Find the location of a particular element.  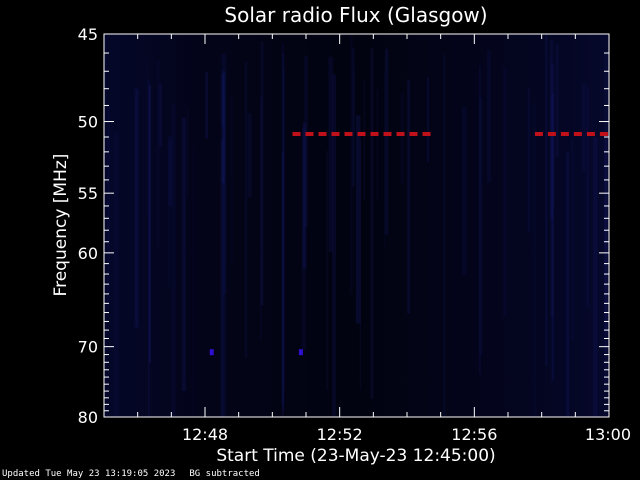

y-tick-label: 60 is located at coordinates (88, 253).